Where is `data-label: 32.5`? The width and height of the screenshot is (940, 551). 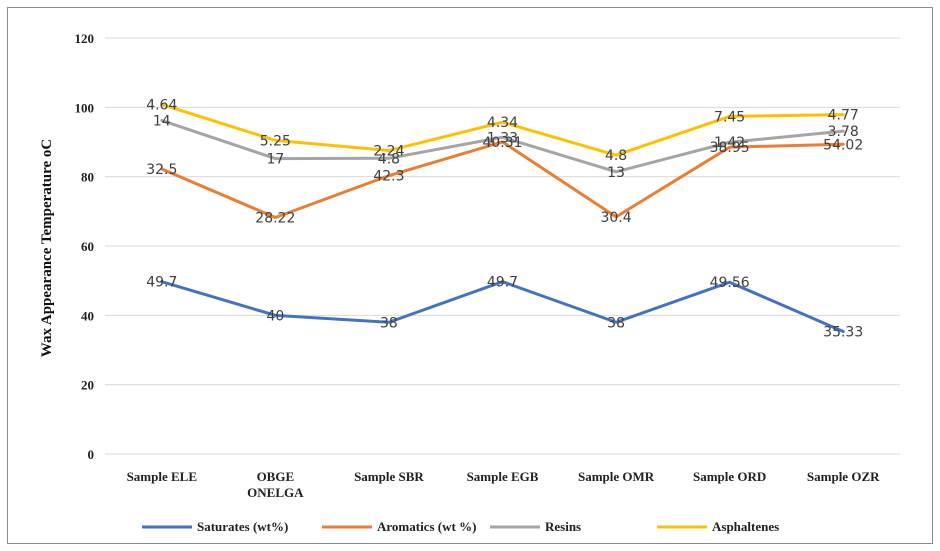 data-label: 32.5 is located at coordinates (161, 170).